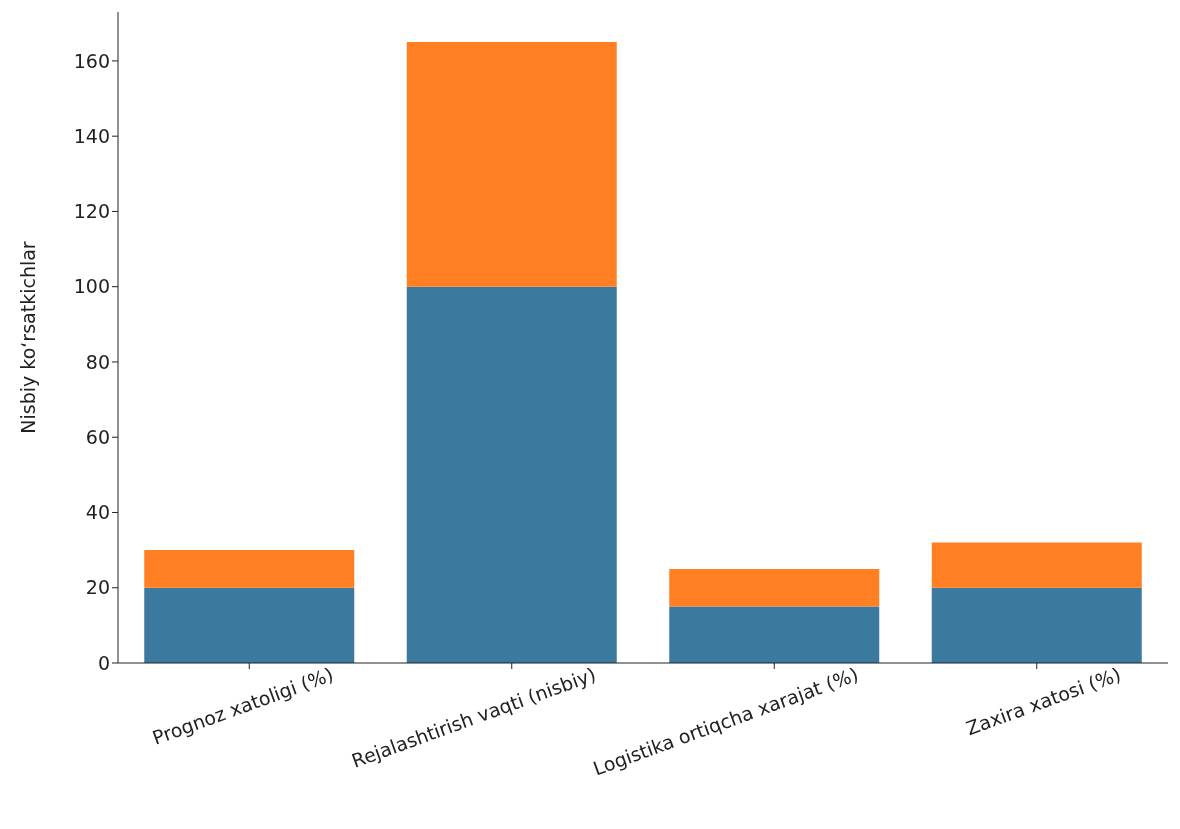  What do you see at coordinates (97, 361) in the screenshot?
I see `y-tick-label: 80` at bounding box center [97, 361].